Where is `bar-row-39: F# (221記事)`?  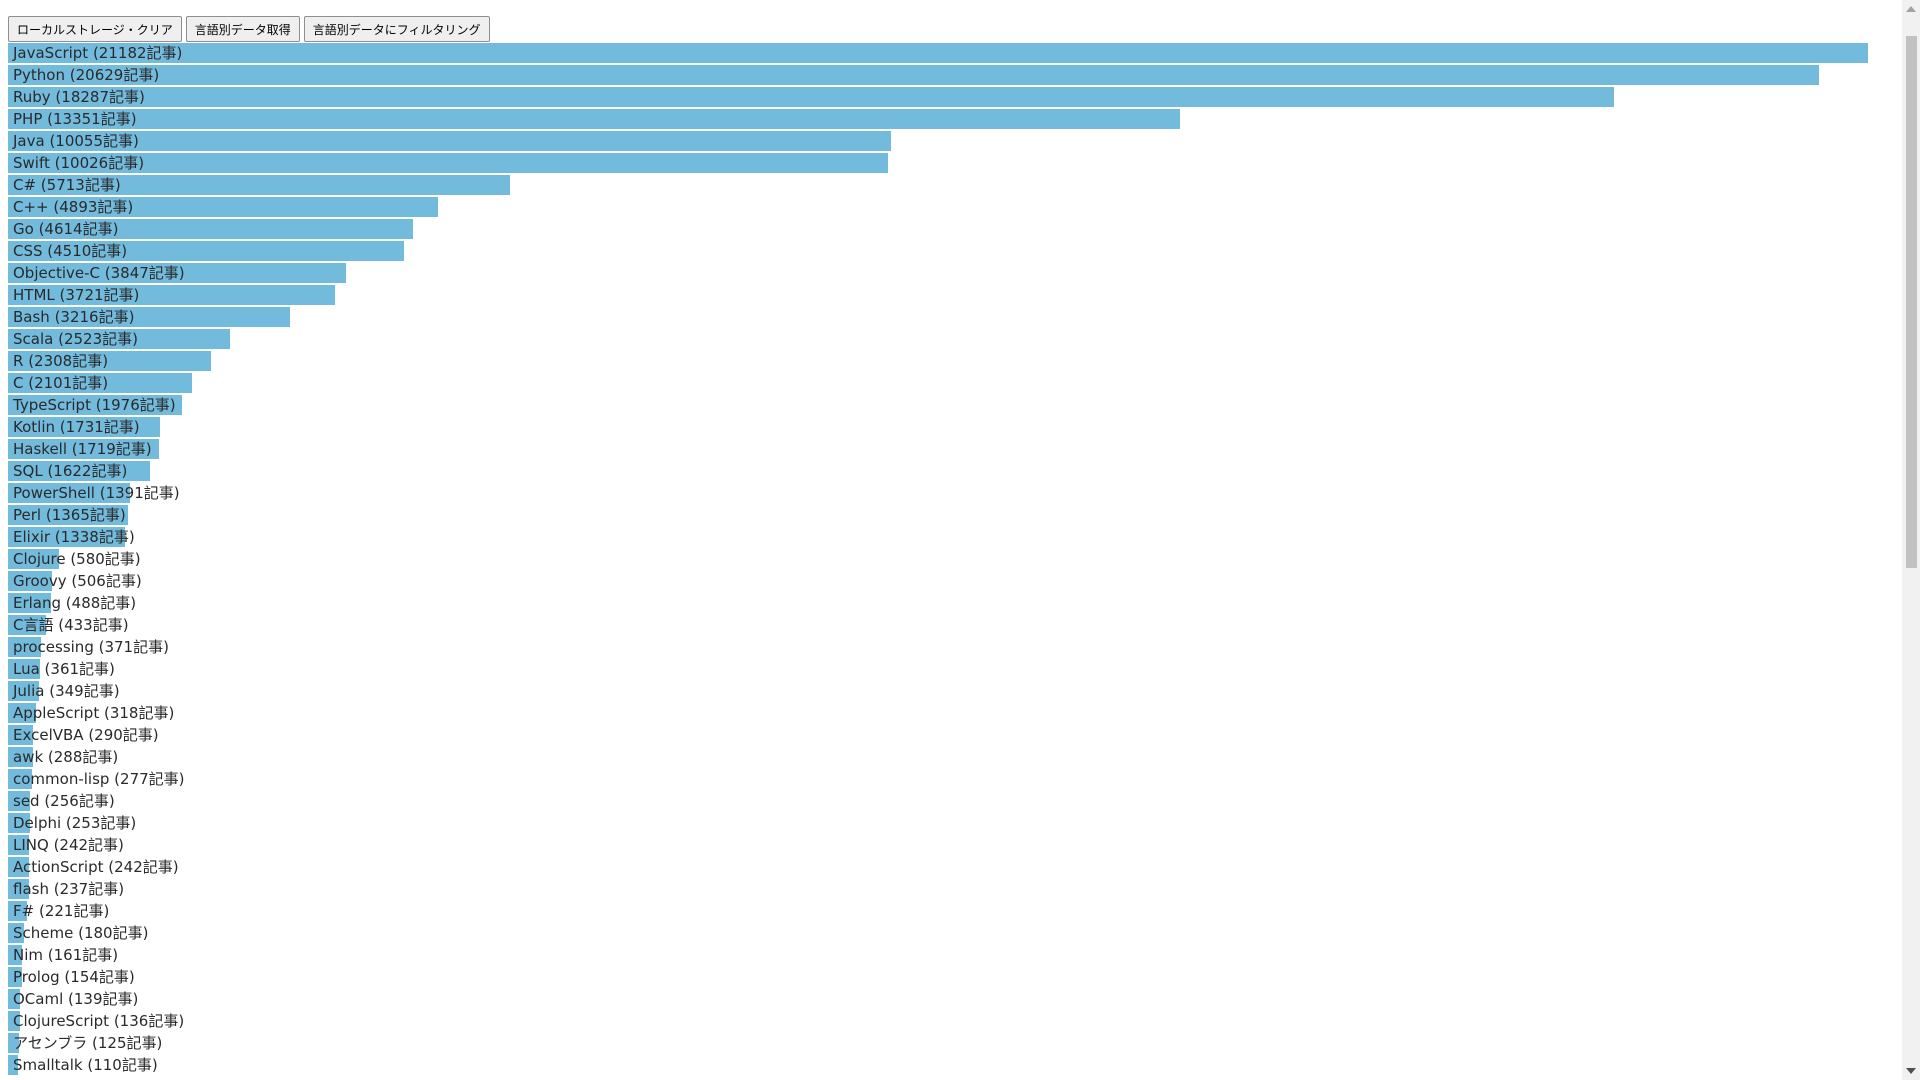 bar-row-39: F# (221記事) is located at coordinates (938, 912).